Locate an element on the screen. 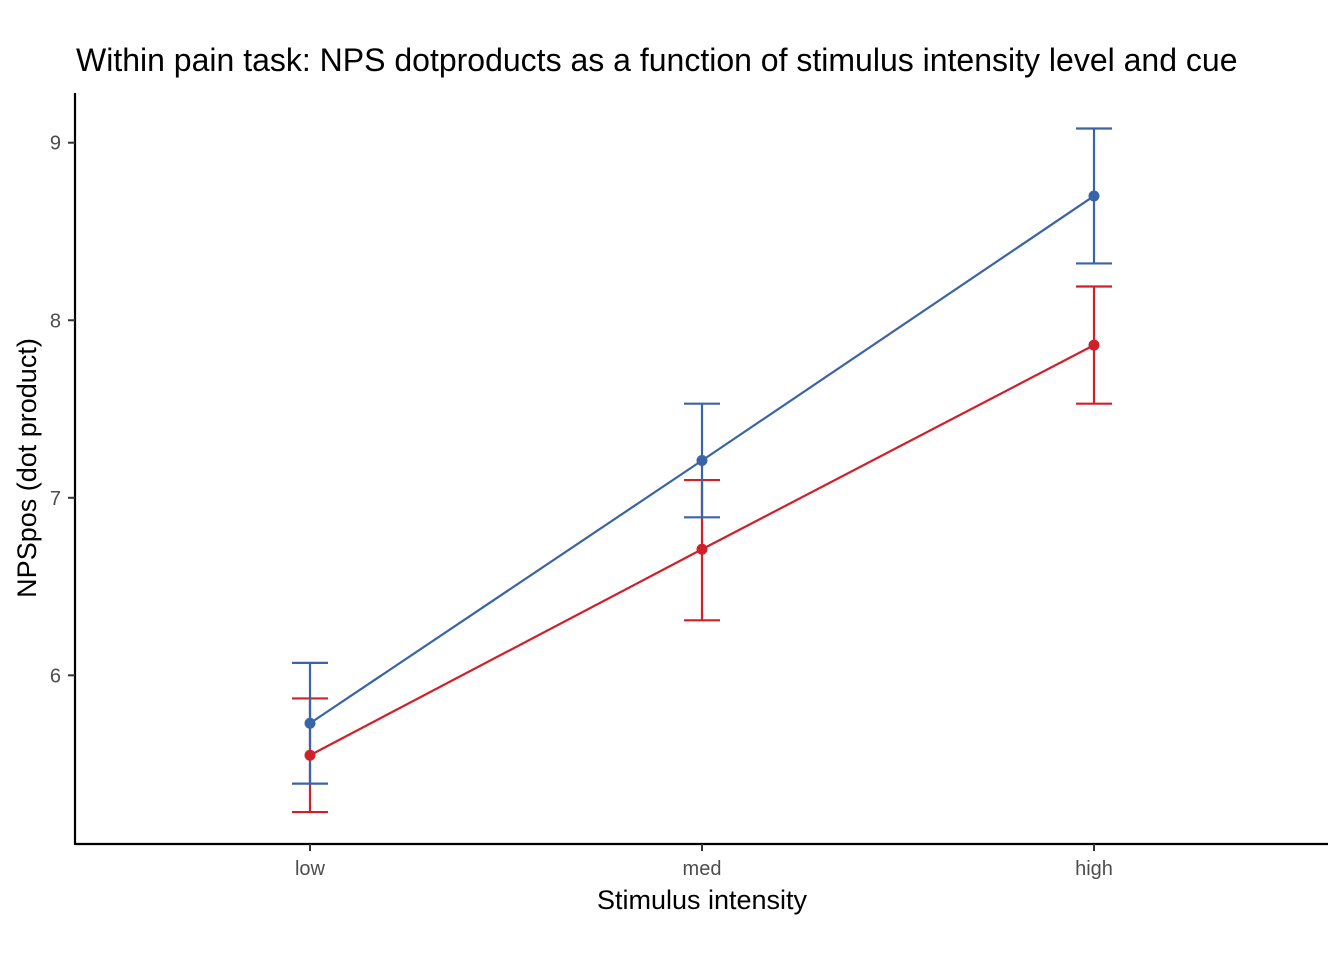  x-tick-label: high is located at coordinates (1094, 869).